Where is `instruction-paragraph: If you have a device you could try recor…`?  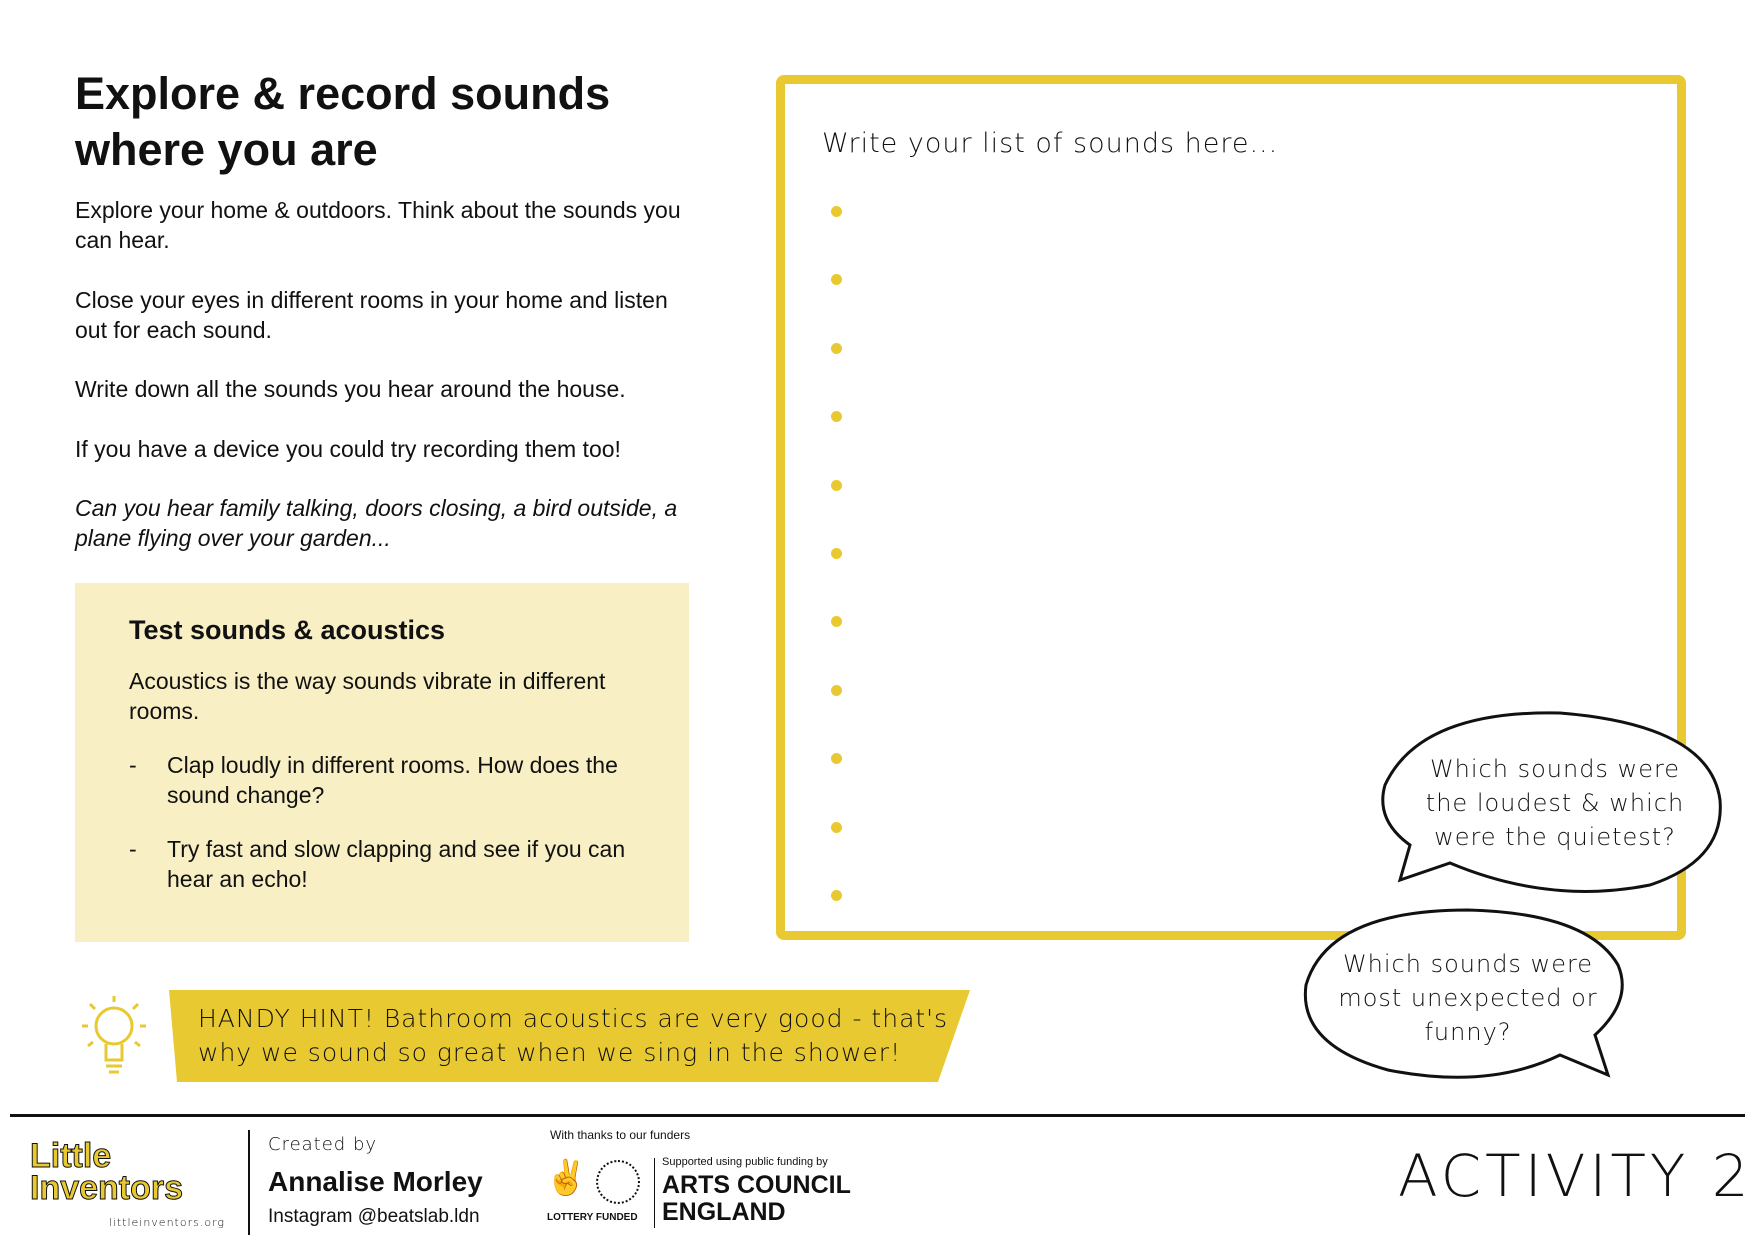 instruction-paragraph: If you have a device you could try recor… is located at coordinates (348, 449).